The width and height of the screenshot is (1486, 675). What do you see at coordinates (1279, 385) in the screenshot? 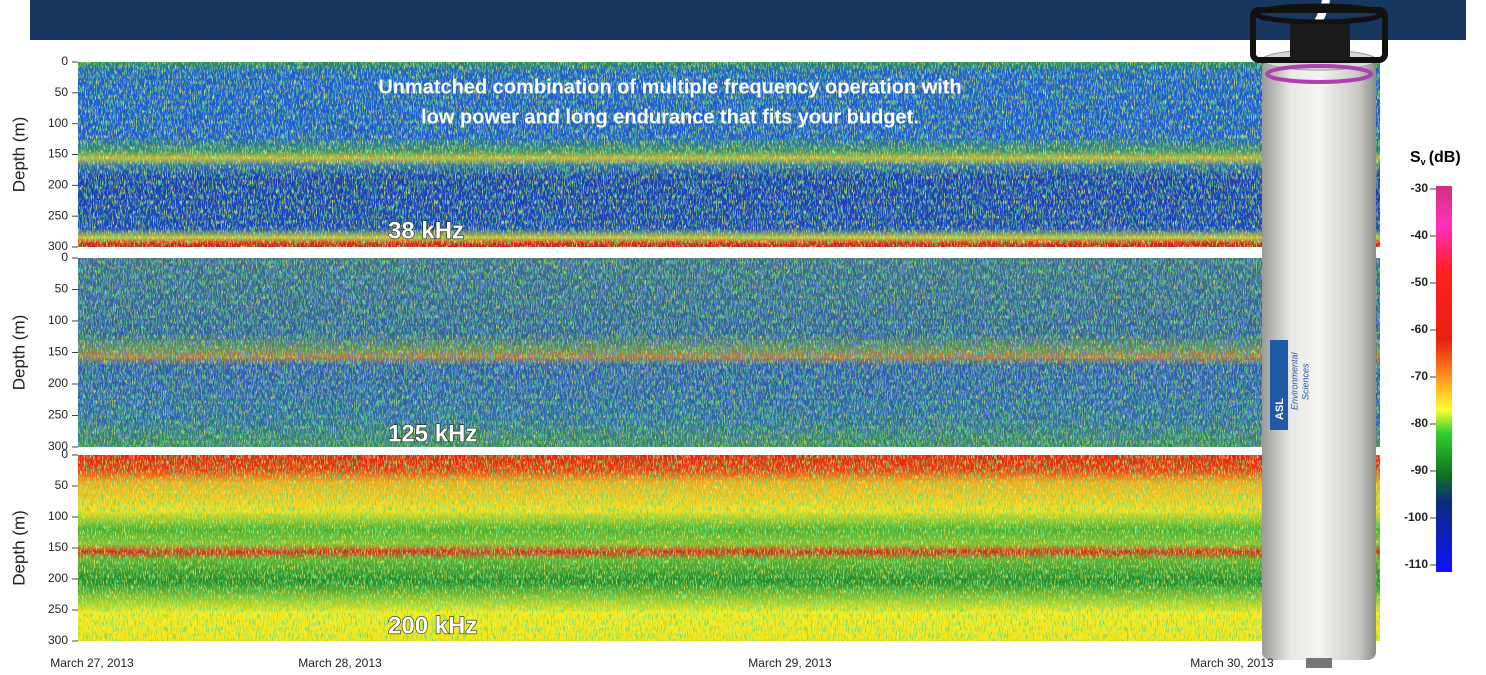
I see `logo-panel` at bounding box center [1279, 385].